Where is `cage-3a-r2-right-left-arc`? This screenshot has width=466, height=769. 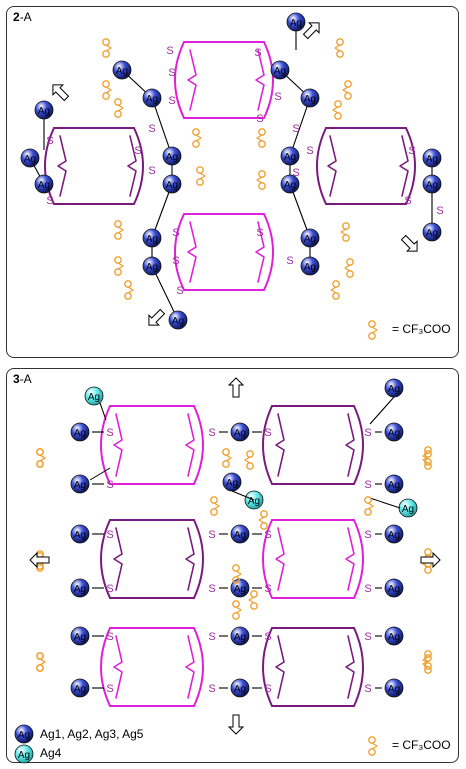 cage-3a-r2-right-left-arc is located at coordinates (267, 559).